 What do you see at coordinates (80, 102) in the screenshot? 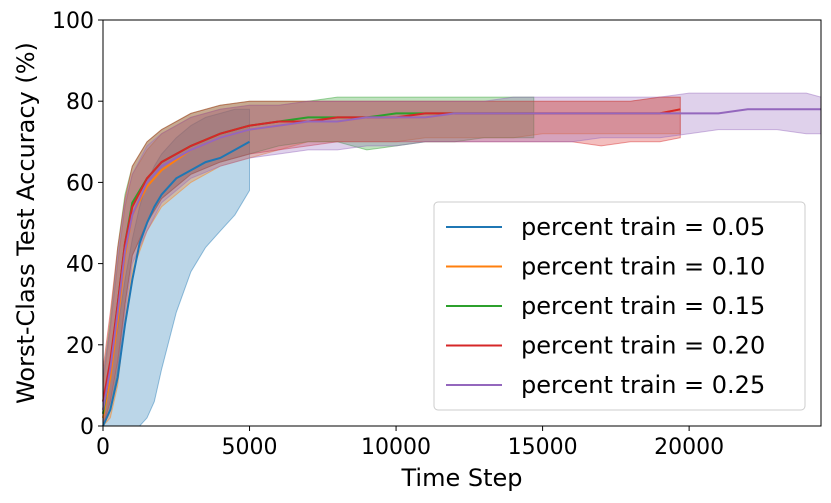
I see `y-tick-label: 80` at bounding box center [80, 102].